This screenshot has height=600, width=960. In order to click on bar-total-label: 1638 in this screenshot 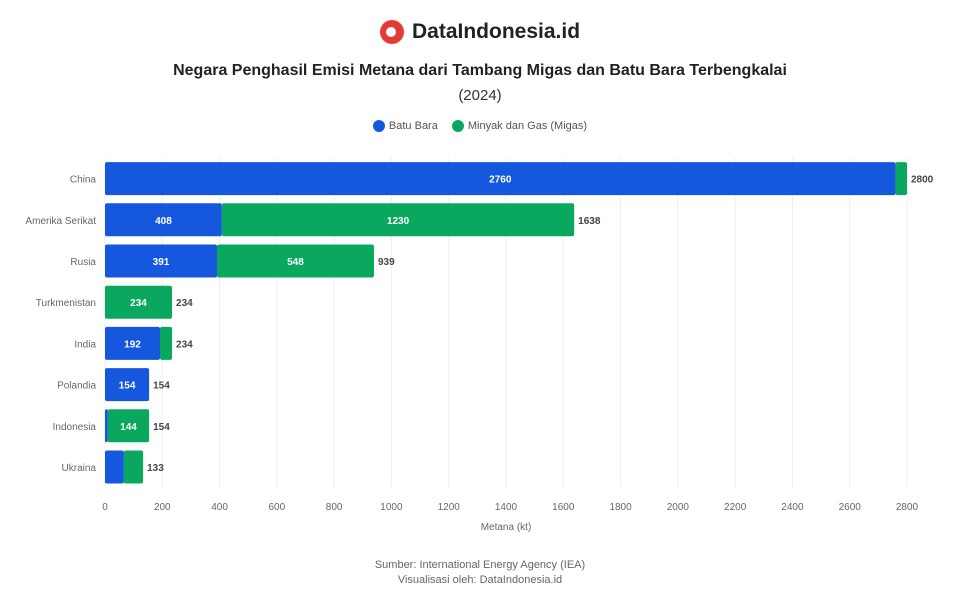, I will do `click(589, 221)`.